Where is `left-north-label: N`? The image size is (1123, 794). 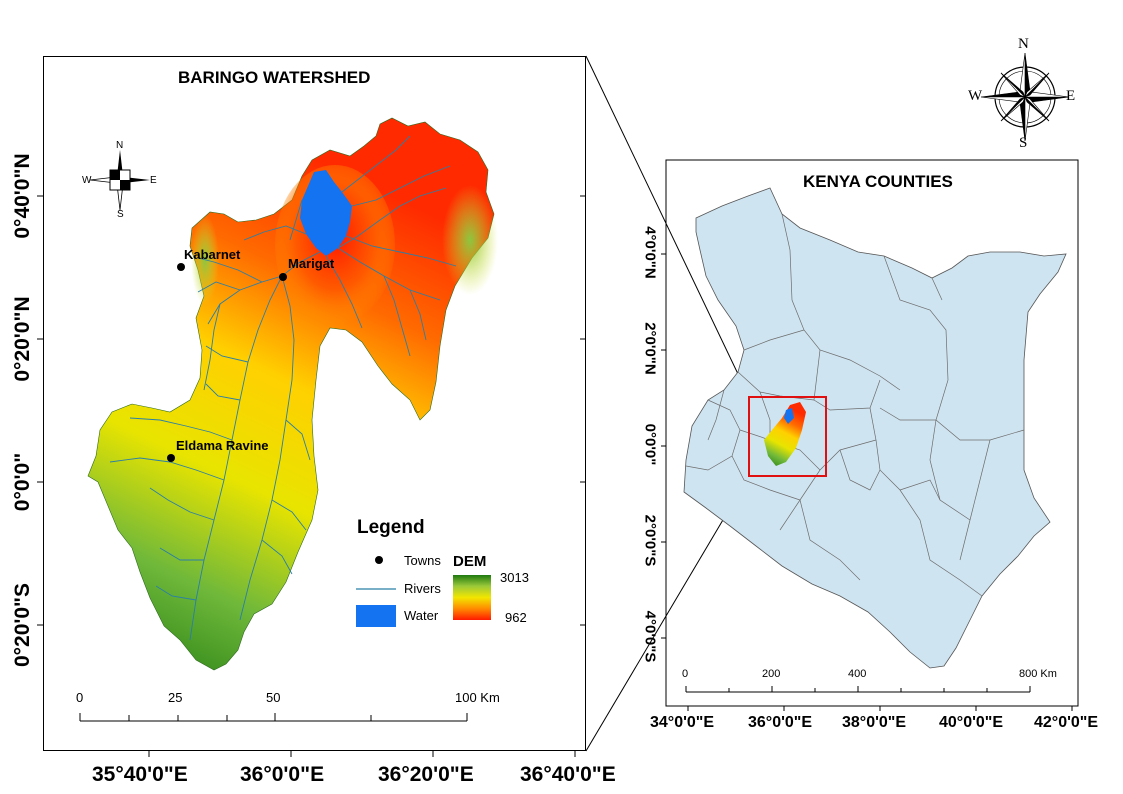
left-north-label: N is located at coordinates (120, 145).